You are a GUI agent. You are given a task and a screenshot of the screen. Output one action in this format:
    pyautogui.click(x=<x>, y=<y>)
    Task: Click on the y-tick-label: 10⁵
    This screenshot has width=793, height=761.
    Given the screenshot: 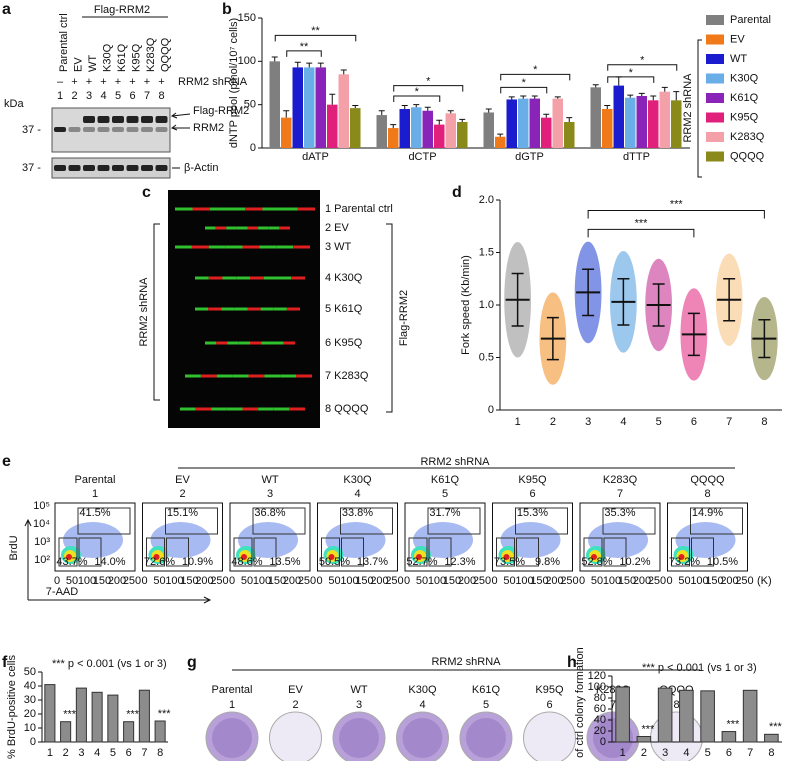 What is the action you would take?
    pyautogui.click(x=41, y=506)
    